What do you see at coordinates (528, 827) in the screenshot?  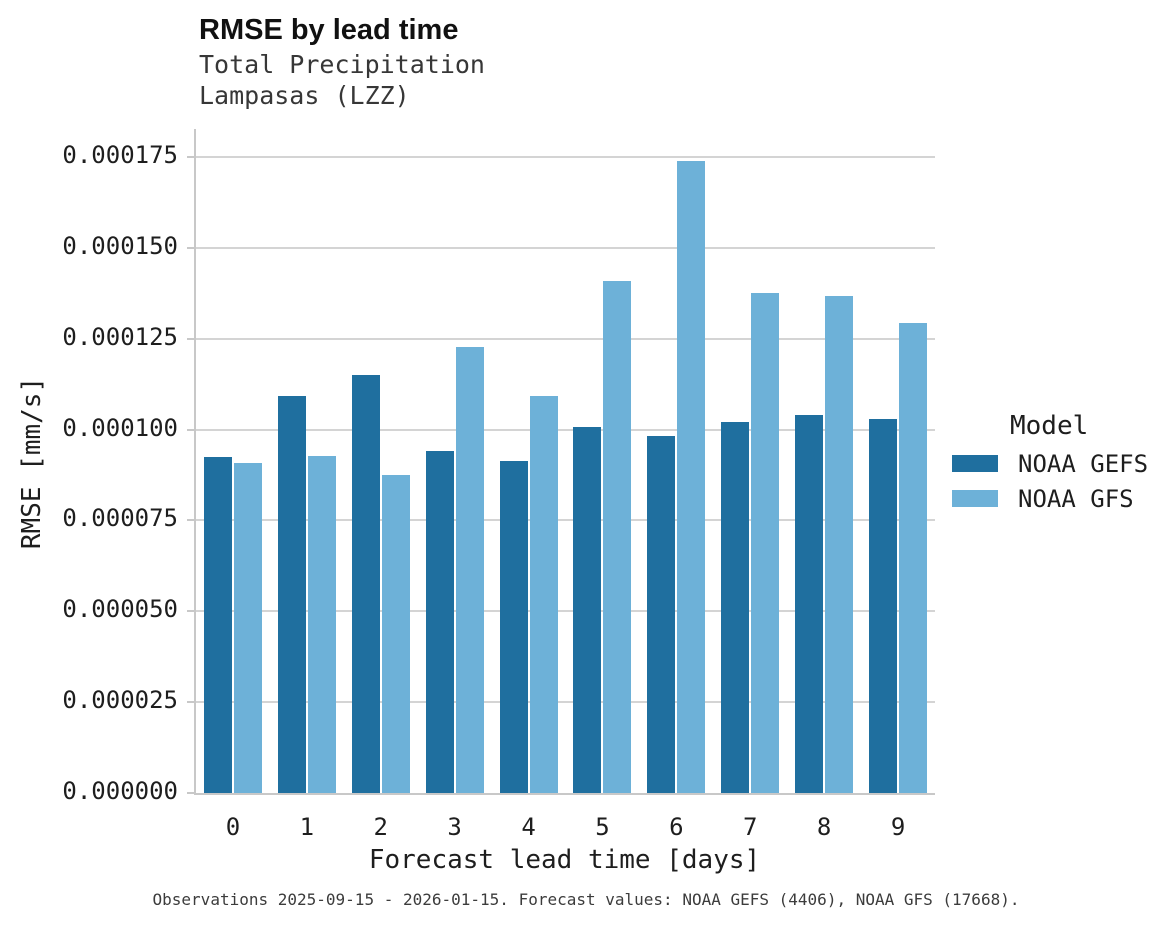 I see `x-tick-label: 4` at bounding box center [528, 827].